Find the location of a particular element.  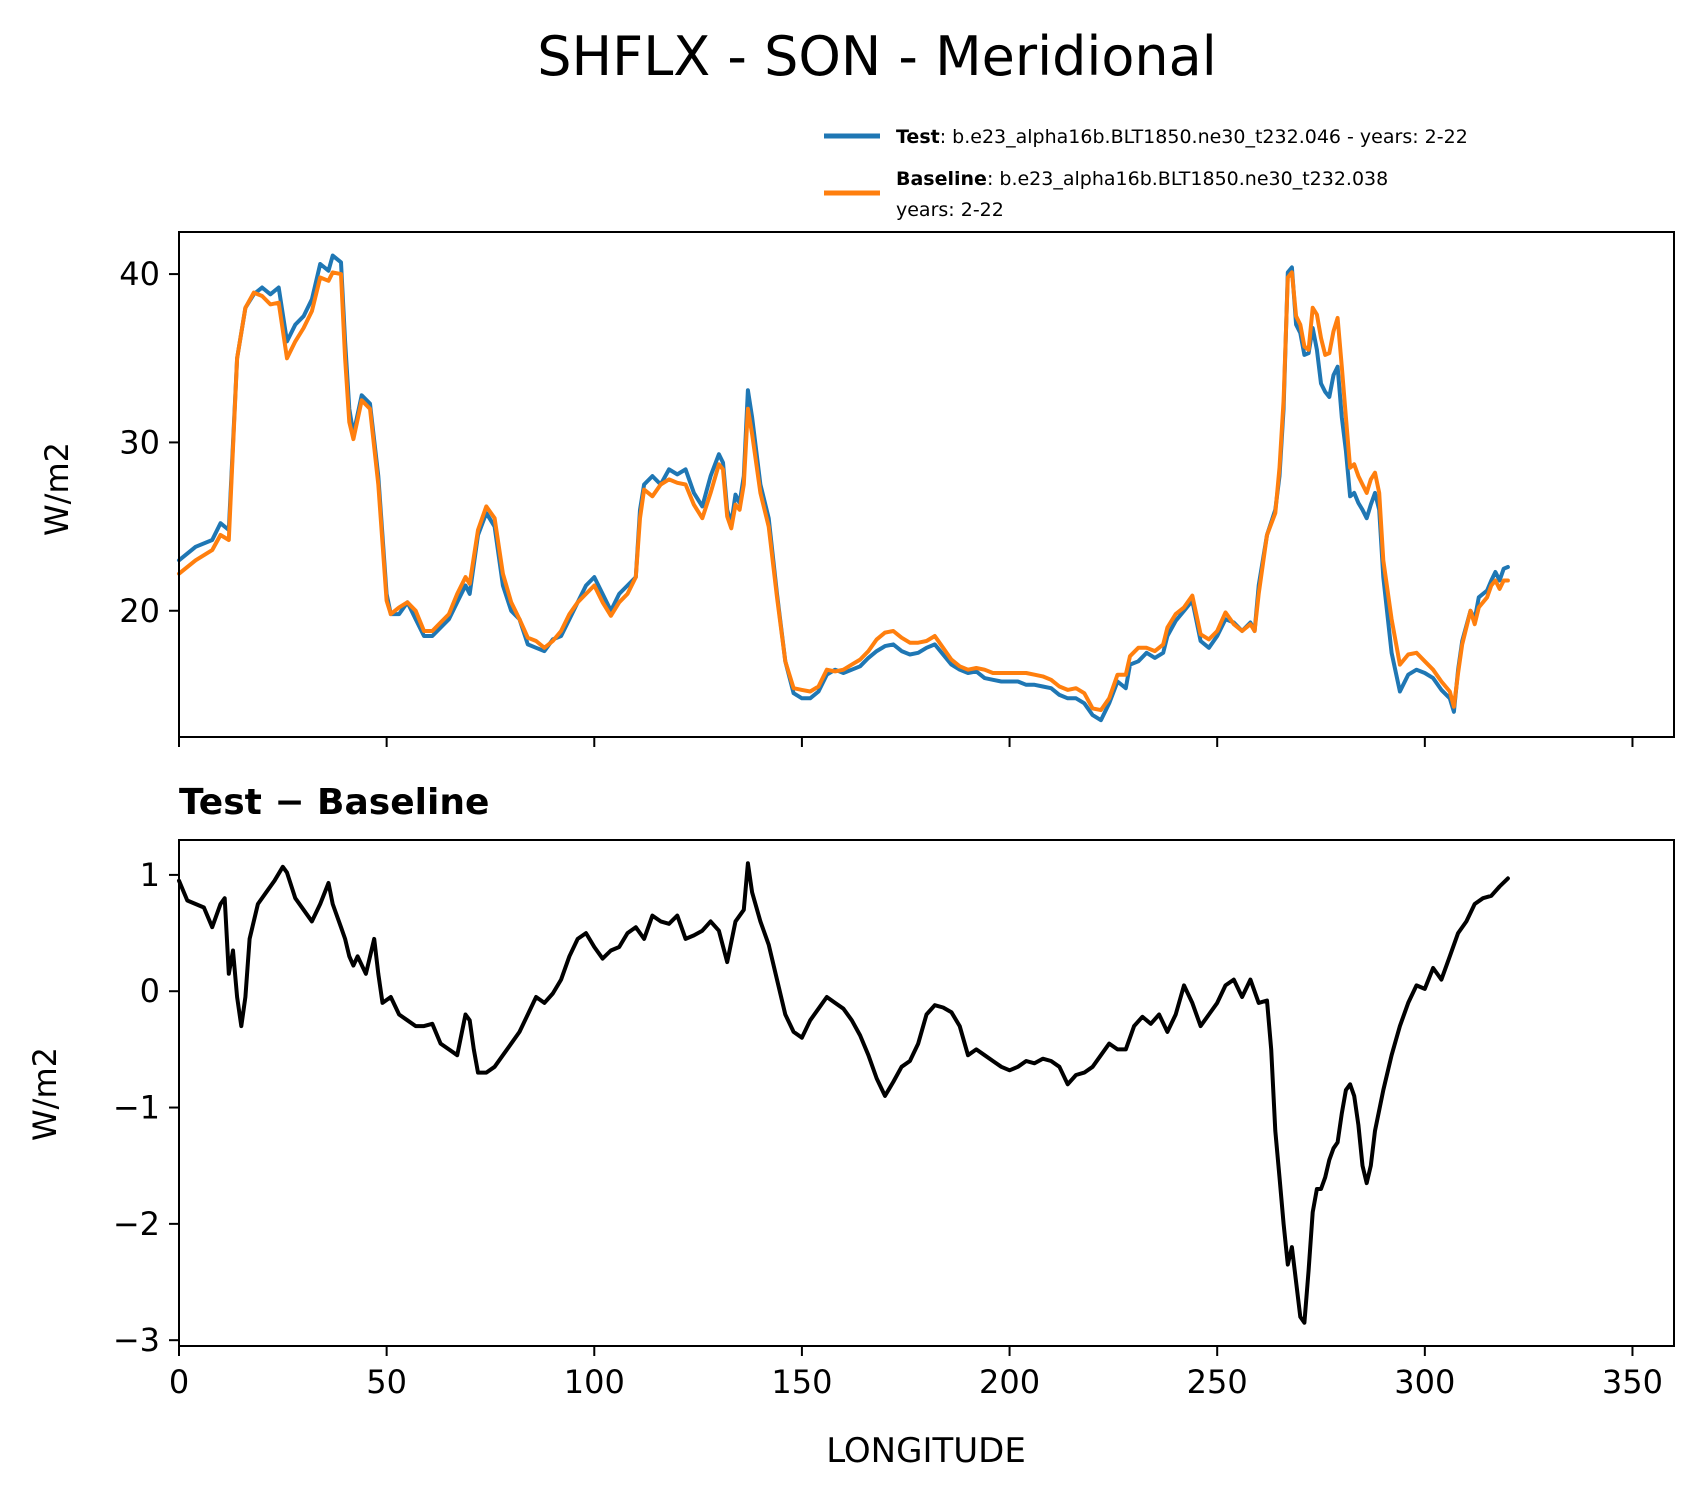

figure-title: SHFLX - SON - Meridional is located at coordinates (876, 56).